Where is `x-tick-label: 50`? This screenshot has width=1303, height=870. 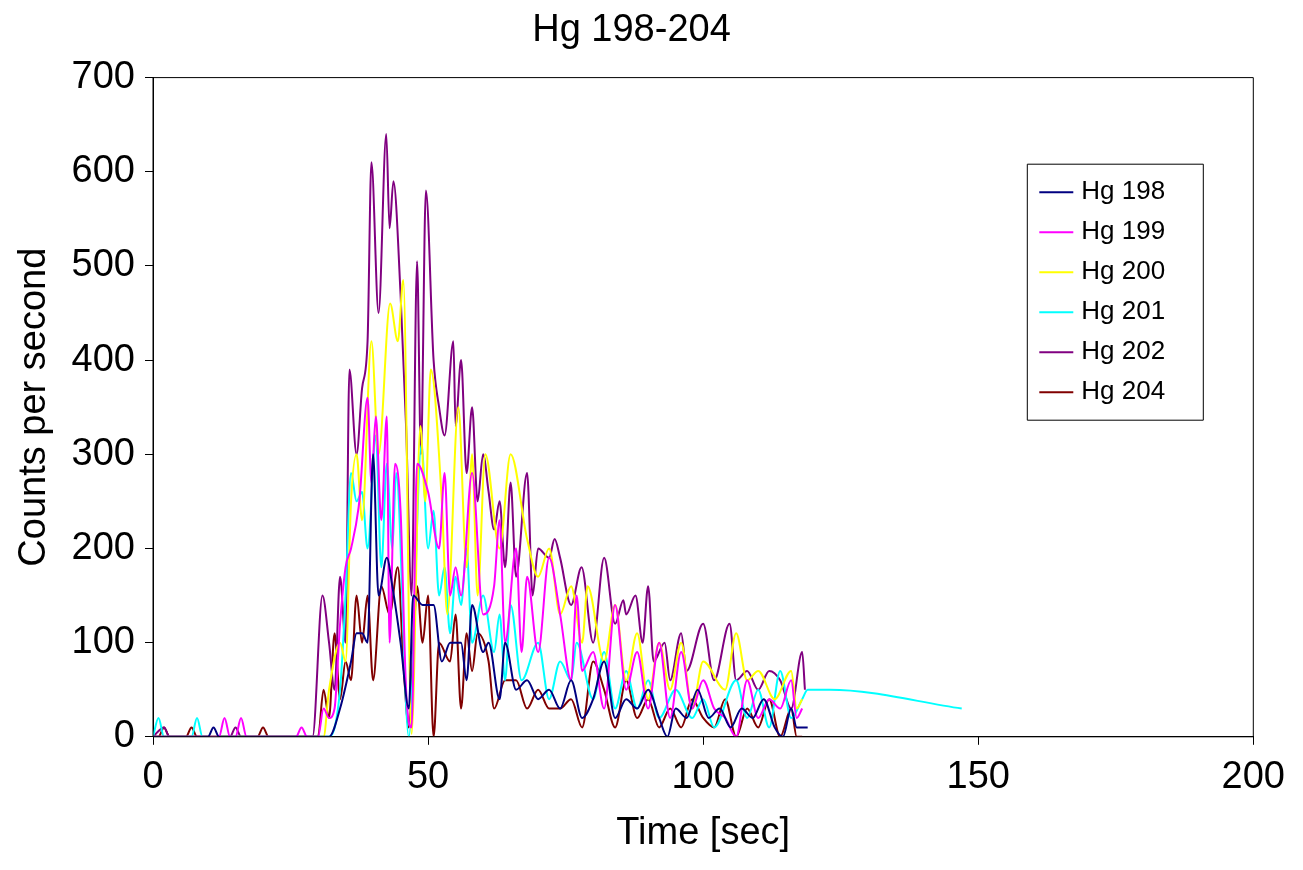 x-tick-label: 50 is located at coordinates (428, 775).